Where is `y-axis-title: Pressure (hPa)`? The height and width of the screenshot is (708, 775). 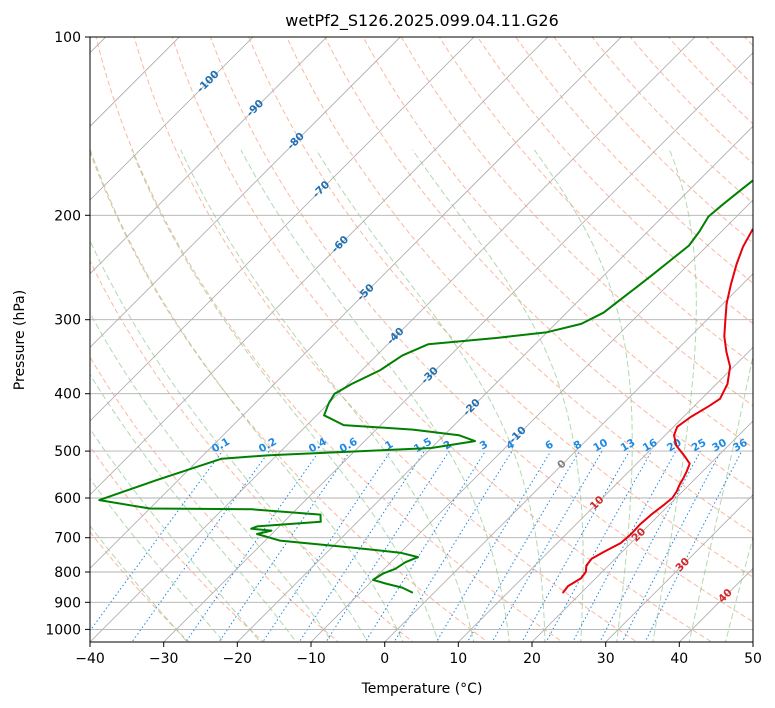 y-axis-title: Pressure (hPa) is located at coordinates (20, 340).